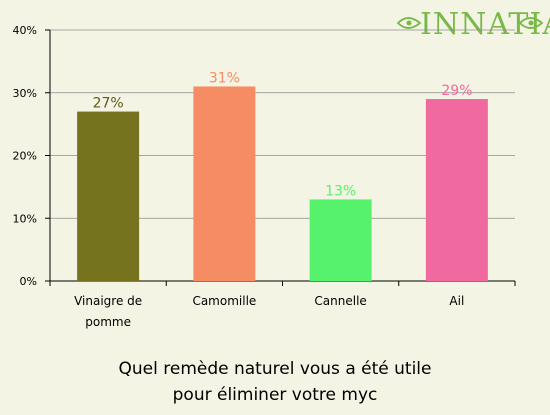 The width and height of the screenshot is (550, 415). What do you see at coordinates (531, 23) in the screenshot?
I see `leaf-icon-right` at bounding box center [531, 23].